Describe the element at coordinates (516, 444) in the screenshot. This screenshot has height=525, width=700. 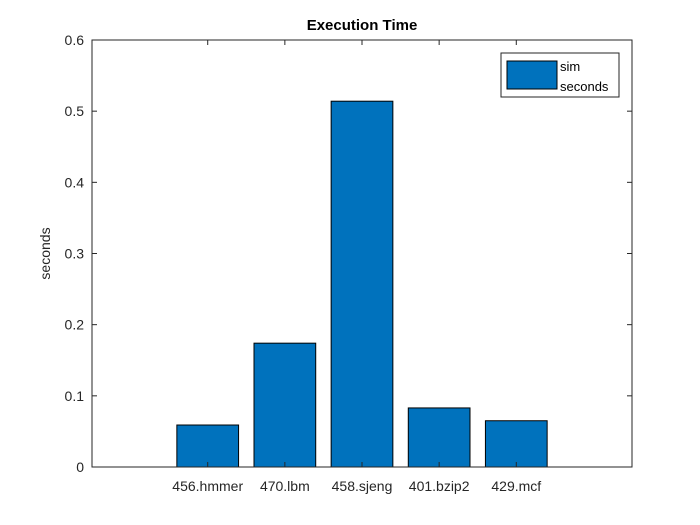
I see `bar-429.mcf` at that location.